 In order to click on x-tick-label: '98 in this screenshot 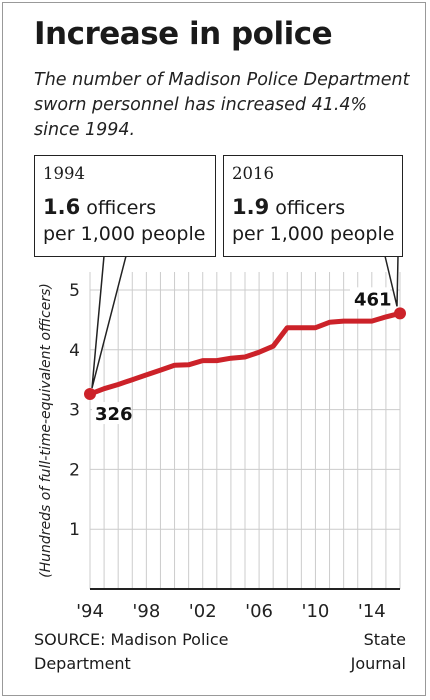, I will do `click(146, 611)`.